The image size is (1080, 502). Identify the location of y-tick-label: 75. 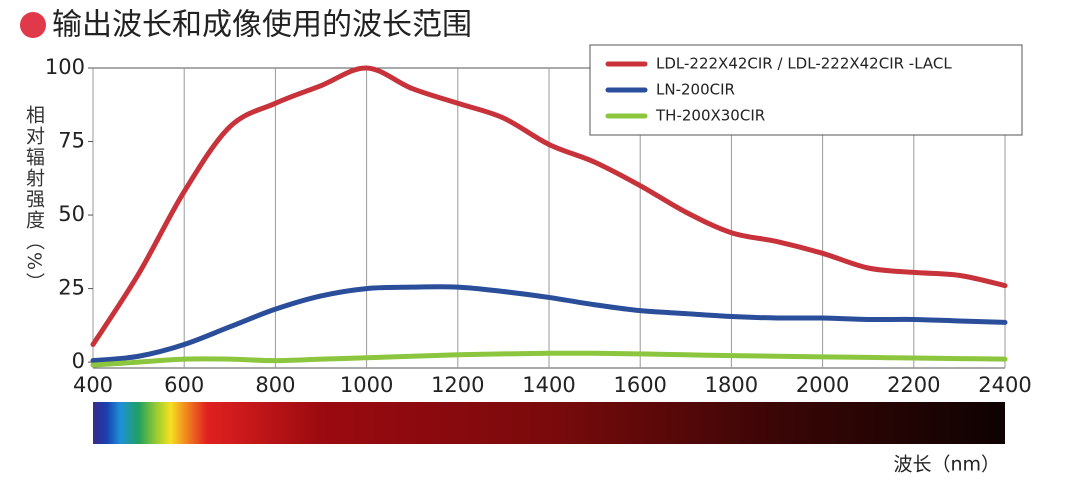
(71, 141).